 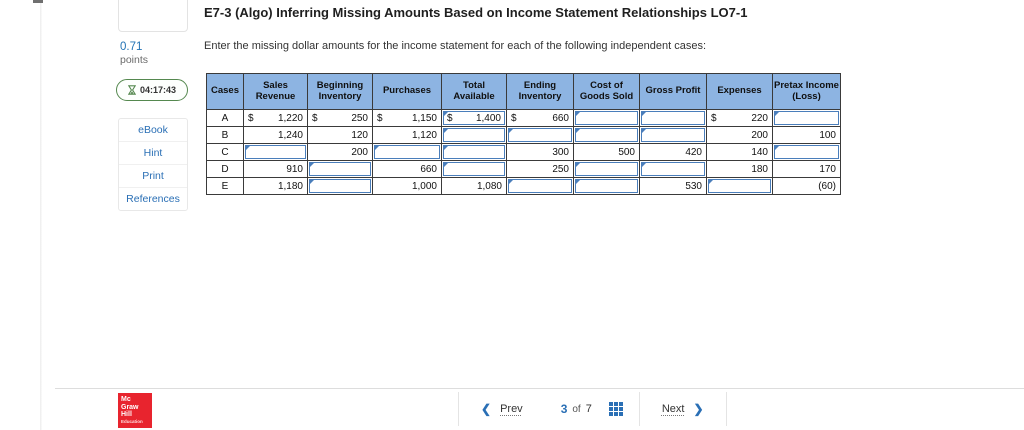 What do you see at coordinates (359, 118) in the screenshot?
I see `cell-value: 250` at bounding box center [359, 118].